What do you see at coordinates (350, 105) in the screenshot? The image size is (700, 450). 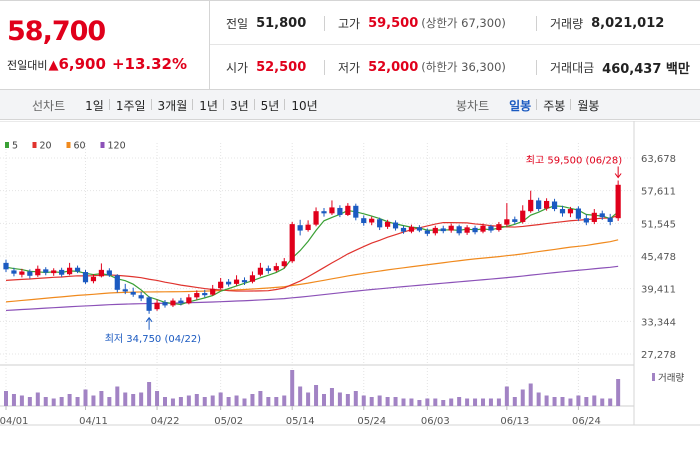 I see `chart-toolbar: 선차트 1일 1주일 3개월 1년 3년 5년 10년 봉차트 일봉 주봉 월봉` at bounding box center [350, 105].